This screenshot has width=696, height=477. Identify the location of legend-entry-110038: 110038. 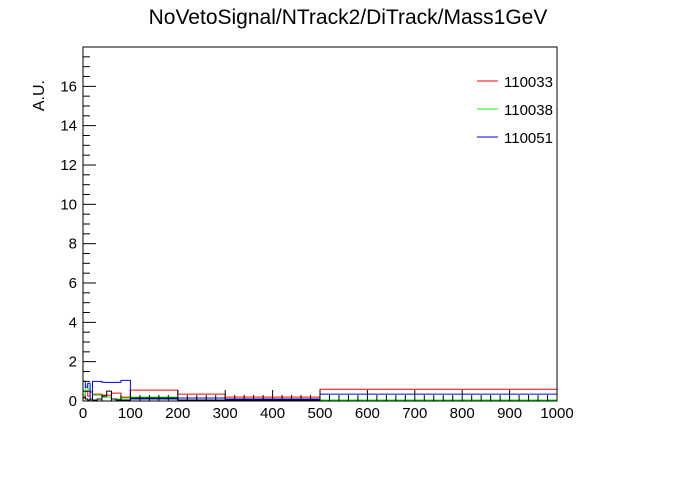
(515, 110).